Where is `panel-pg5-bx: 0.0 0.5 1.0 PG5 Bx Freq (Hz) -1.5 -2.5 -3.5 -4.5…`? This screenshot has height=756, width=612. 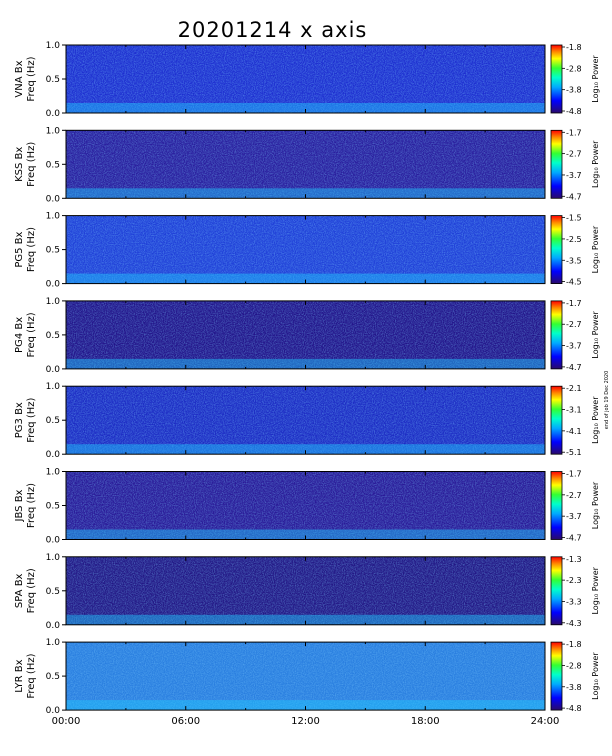
panel-pg5-bx: 0.0 0.5 1.0 PG5 Bx Freq (Hz) -1.5 -2.5 -3.5 -4.5… is located at coordinates (307, 251).